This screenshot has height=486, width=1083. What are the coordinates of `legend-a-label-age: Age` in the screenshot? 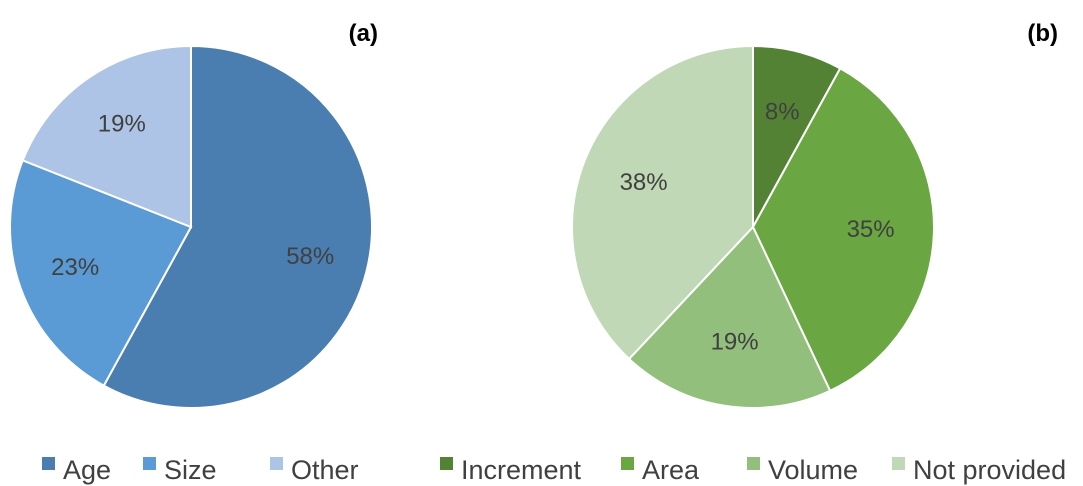 It's located at (87, 470).